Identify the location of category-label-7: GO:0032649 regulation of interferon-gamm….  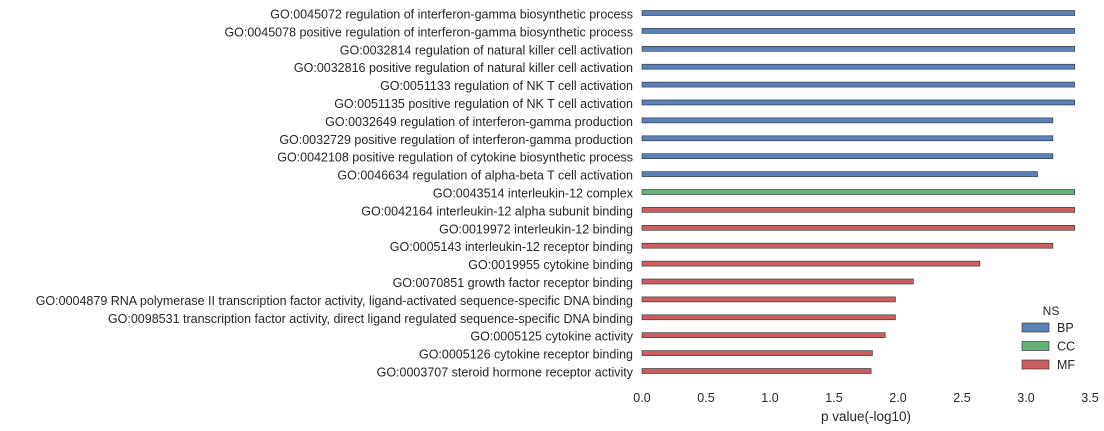
(479, 122).